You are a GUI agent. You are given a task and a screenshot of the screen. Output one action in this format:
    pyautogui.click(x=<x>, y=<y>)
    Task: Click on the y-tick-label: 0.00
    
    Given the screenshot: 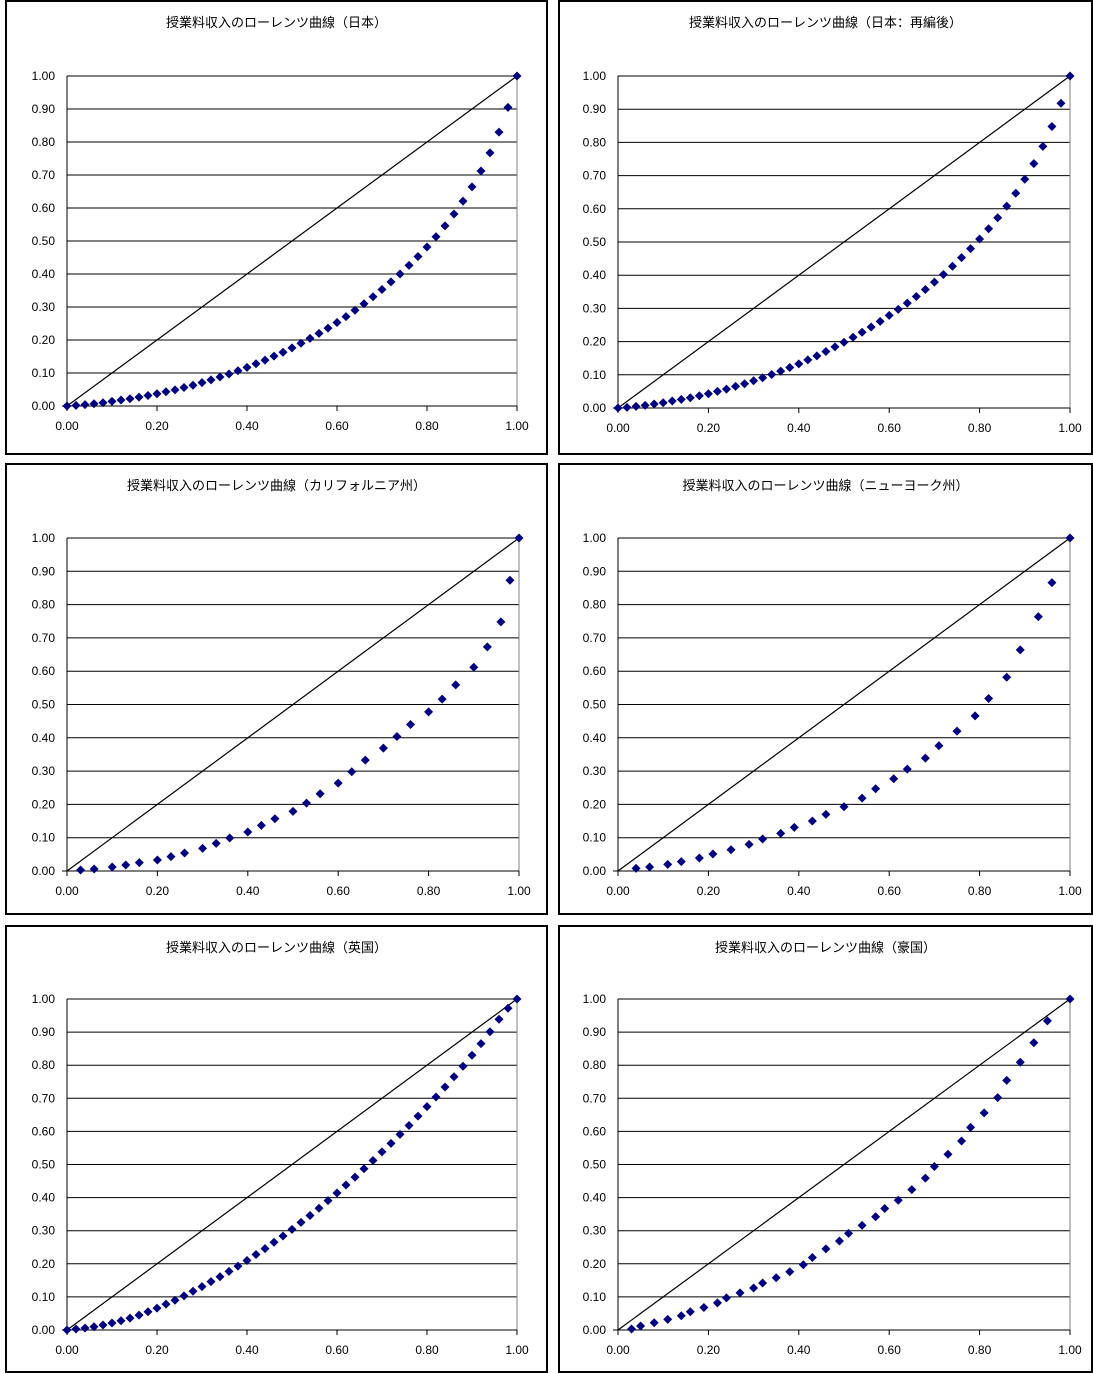 What is the action you would take?
    pyautogui.click(x=595, y=408)
    